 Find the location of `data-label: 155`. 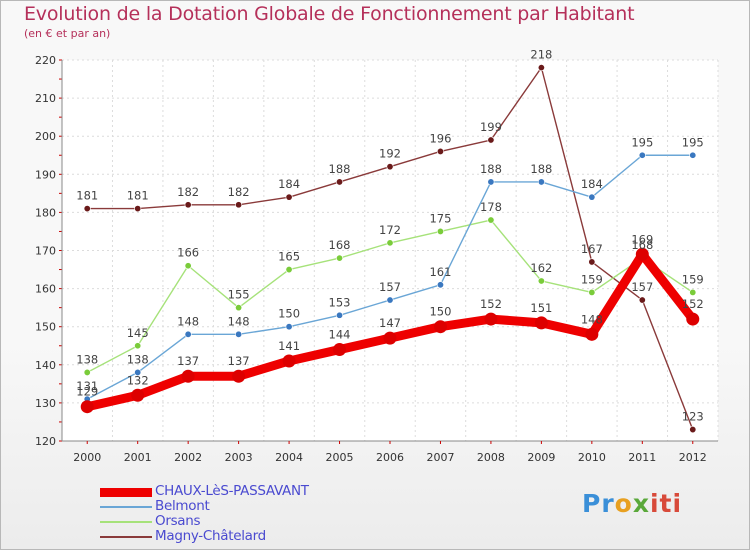

data-label: 155 is located at coordinates (239, 295).